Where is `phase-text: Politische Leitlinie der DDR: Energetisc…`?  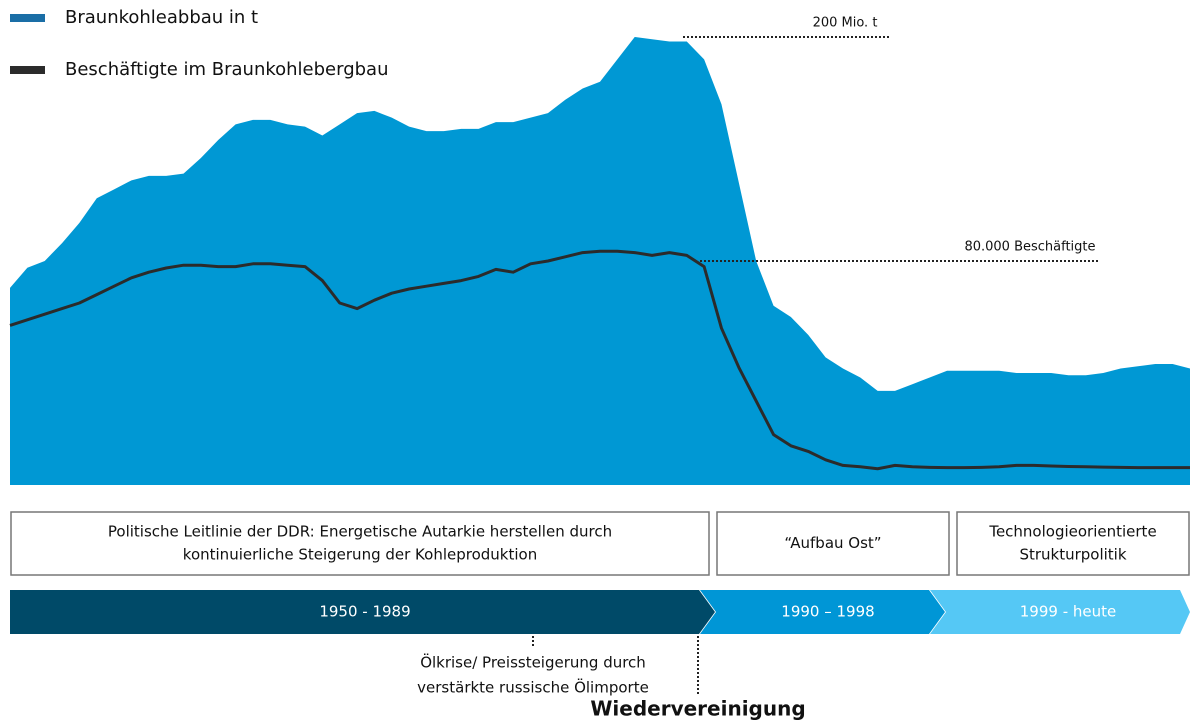 phase-text: Politische Leitlinie der DDR: Energetisc… is located at coordinates (360, 532).